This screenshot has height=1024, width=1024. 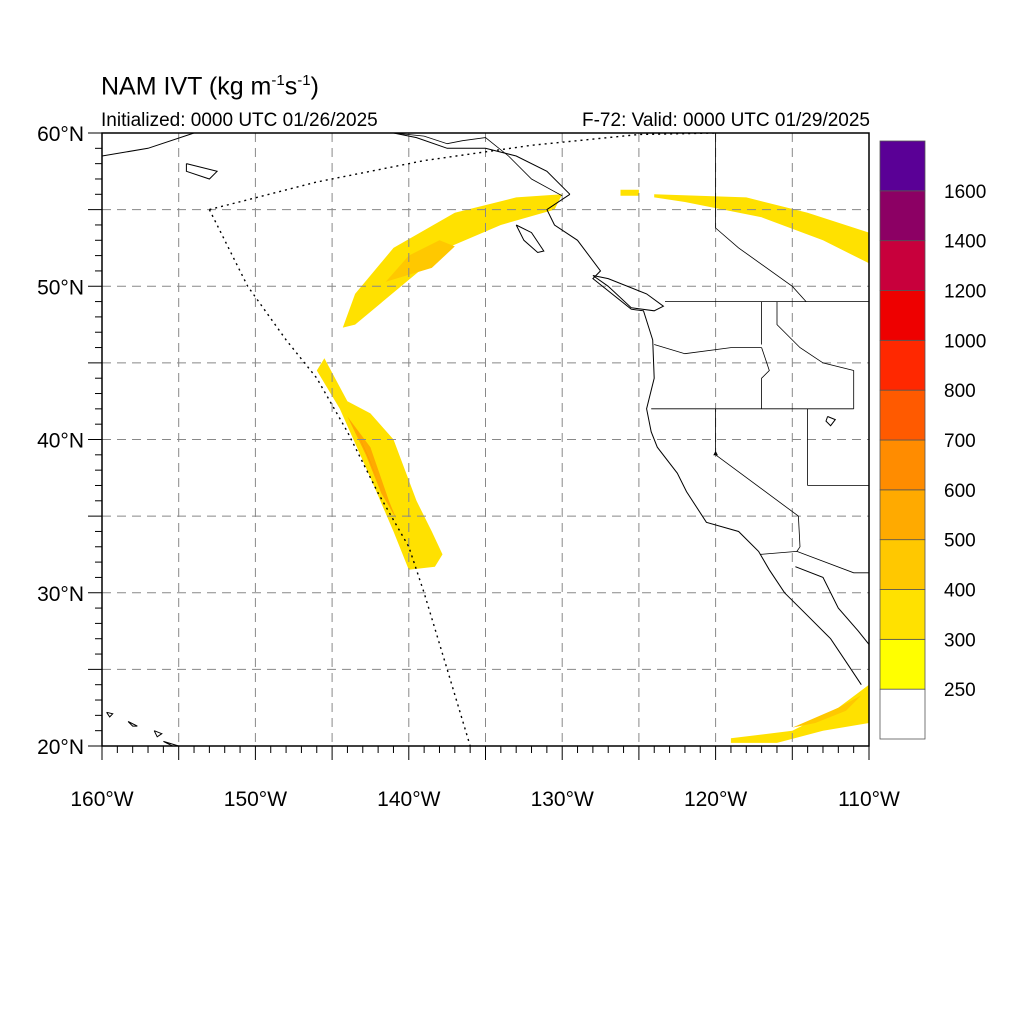 I want to click on colorbar-label: 700, so click(x=960, y=441).